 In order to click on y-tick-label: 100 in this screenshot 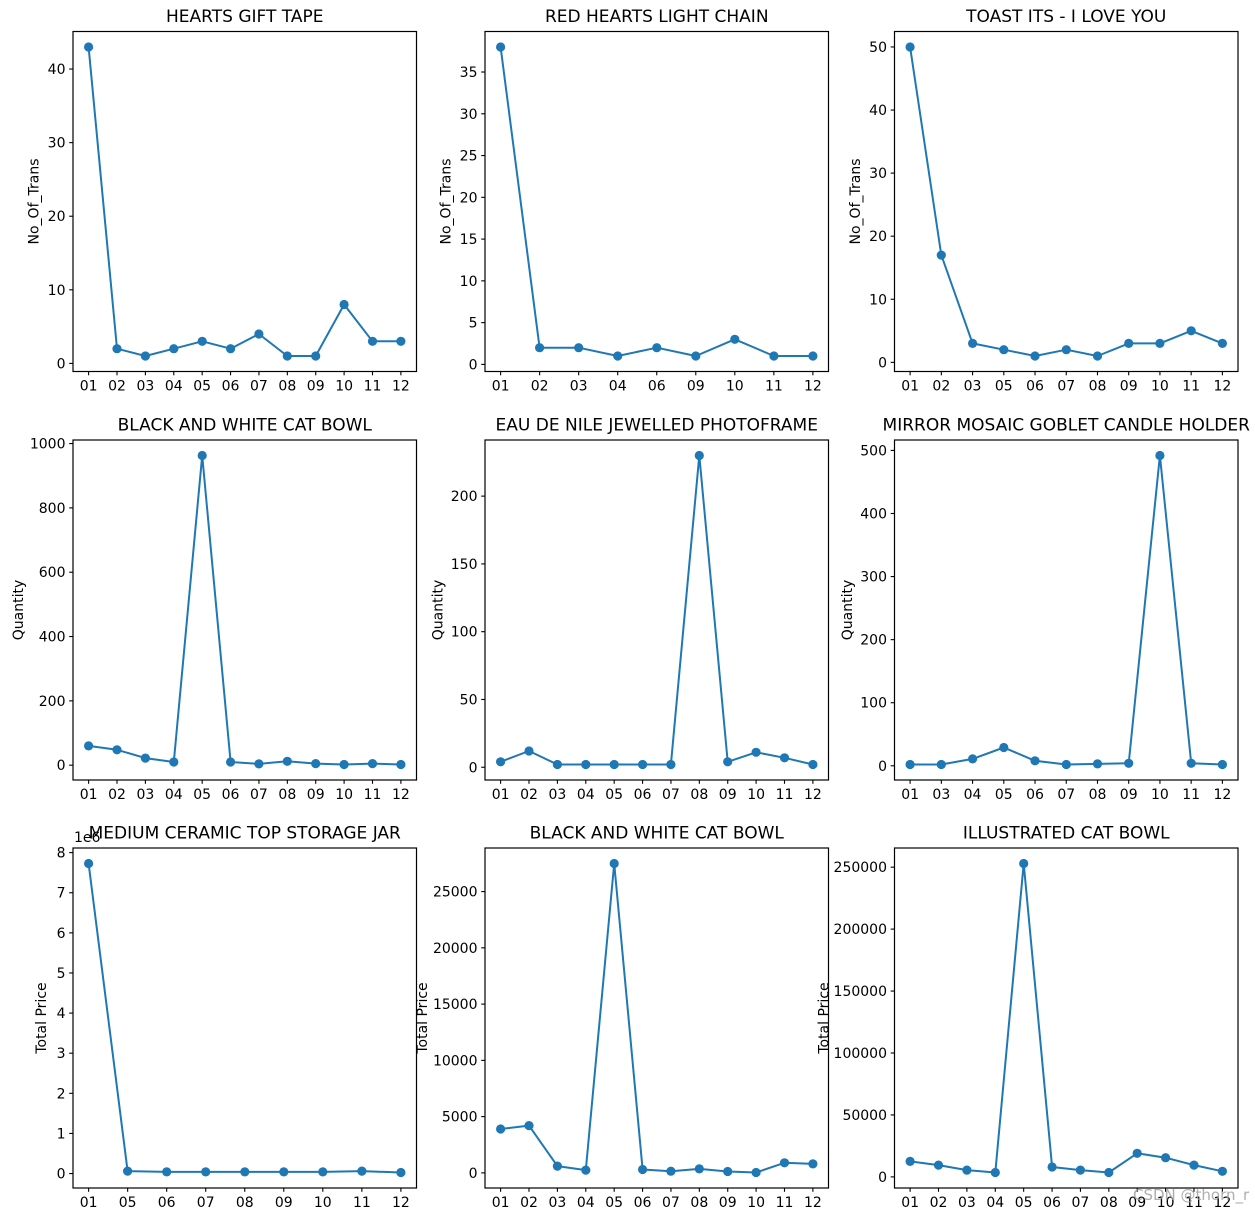, I will do `click(464, 633)`.